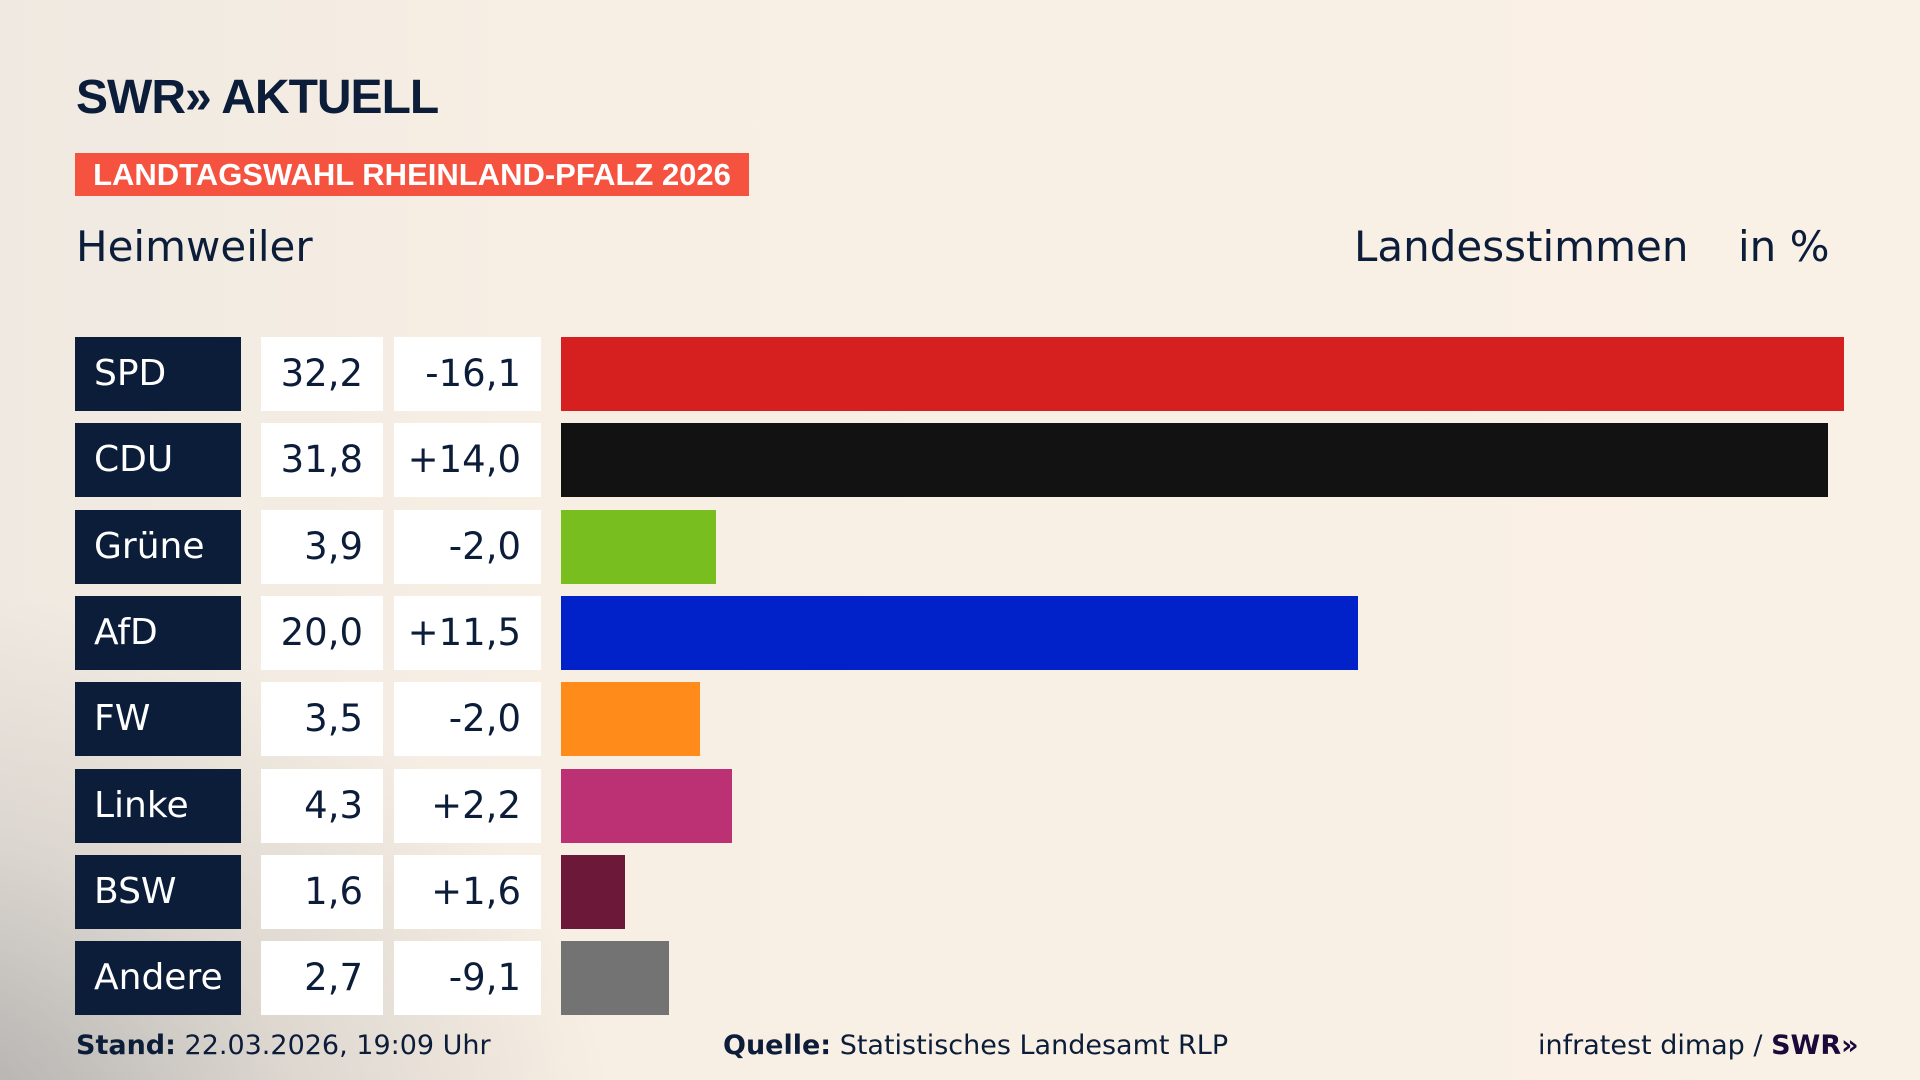 The width and height of the screenshot is (1920, 1080). I want to click on result-row: CDU 31,8 +14,0, so click(960, 460).